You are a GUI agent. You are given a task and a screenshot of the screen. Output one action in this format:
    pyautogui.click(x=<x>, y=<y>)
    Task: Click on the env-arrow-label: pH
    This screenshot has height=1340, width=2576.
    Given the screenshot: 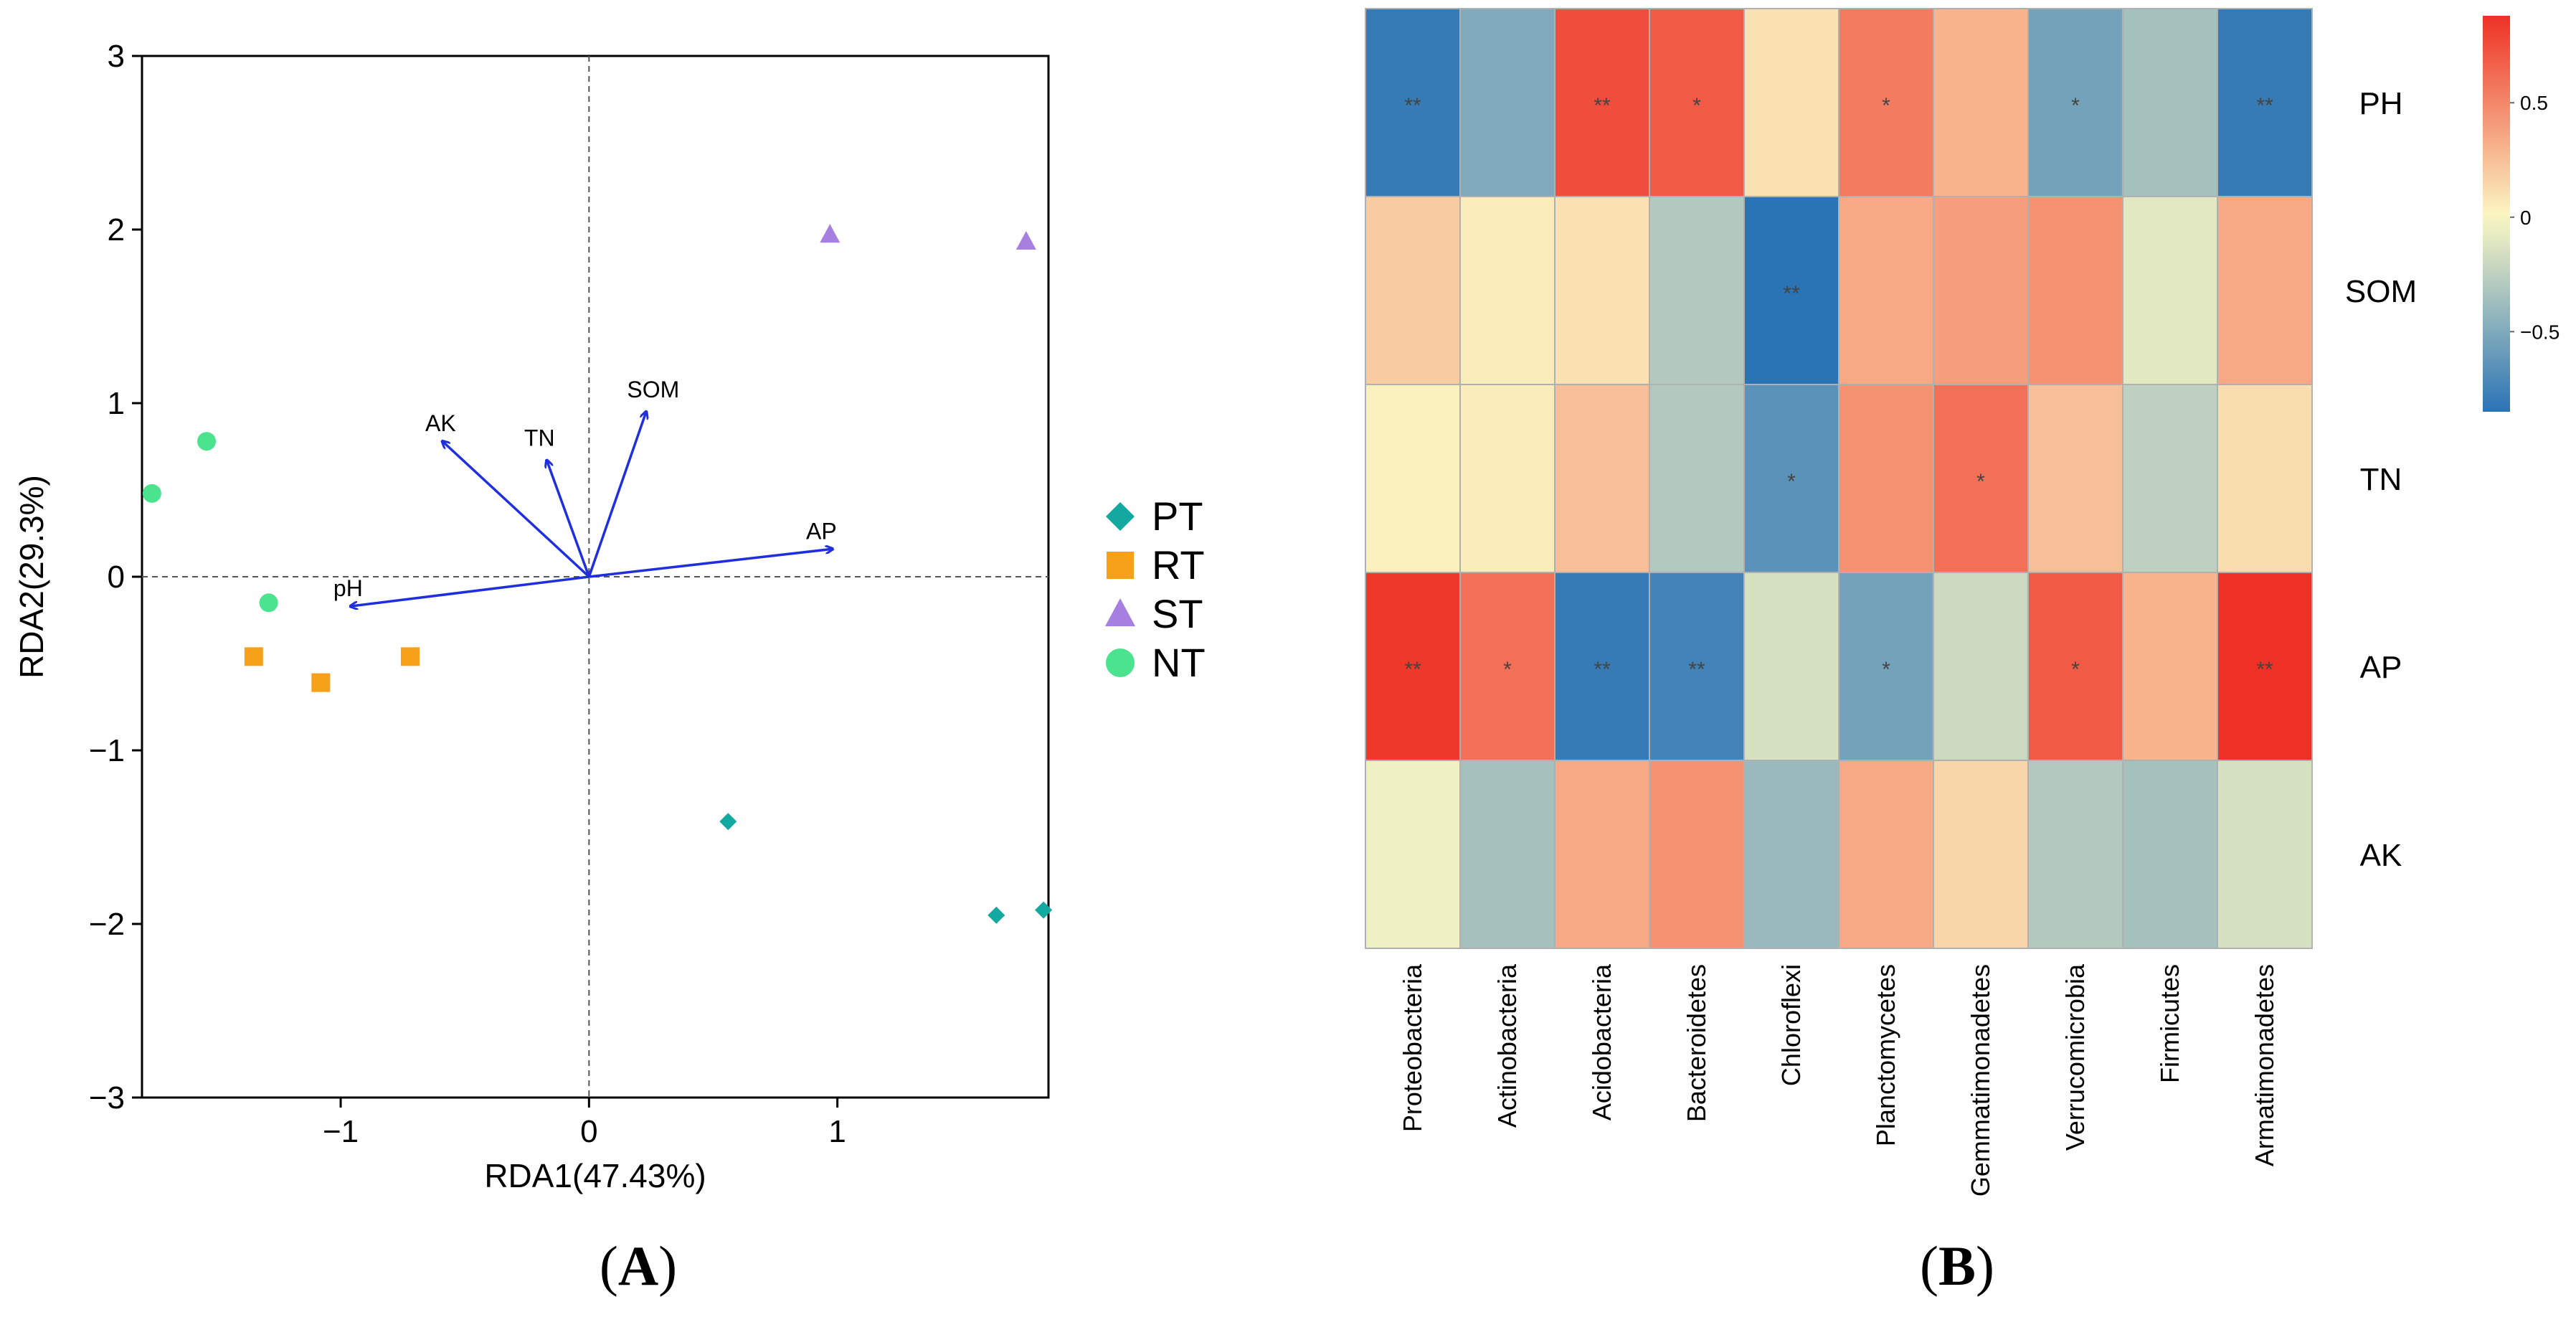 What is the action you would take?
    pyautogui.click(x=348, y=588)
    